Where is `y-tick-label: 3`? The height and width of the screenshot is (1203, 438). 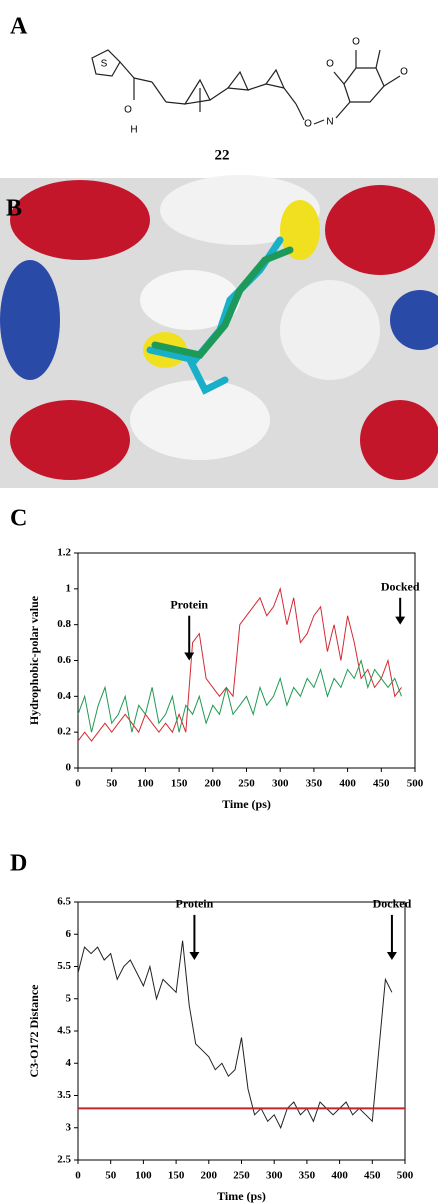
y-tick-label: 3 is located at coordinates (69, 1127).